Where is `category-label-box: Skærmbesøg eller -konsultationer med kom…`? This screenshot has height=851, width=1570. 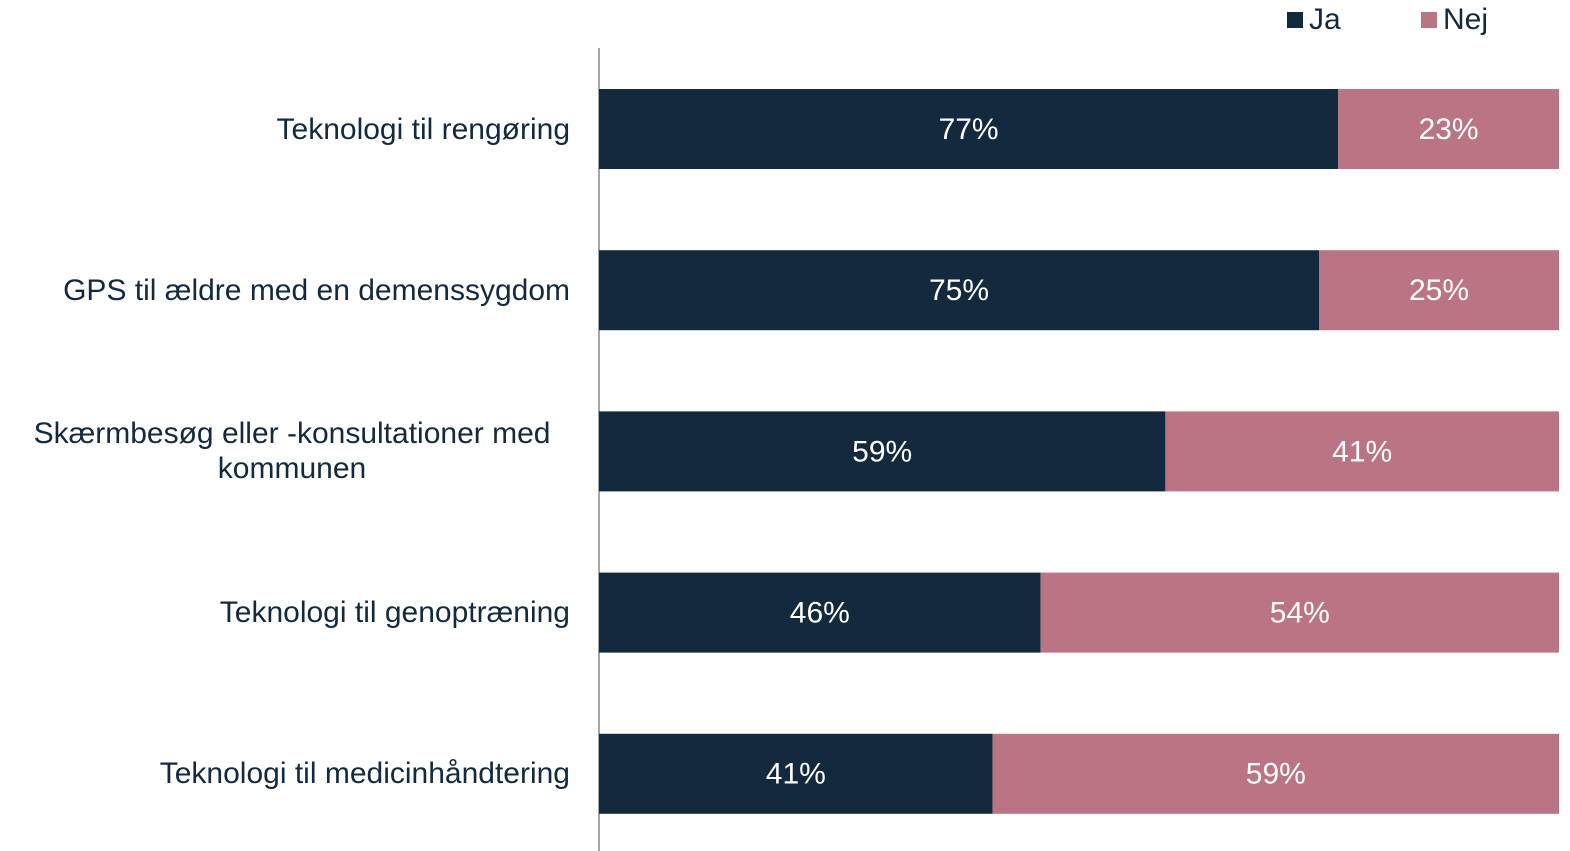 category-label-box: Skærmbesøg eller -konsultationer med kom… is located at coordinates (285, 451).